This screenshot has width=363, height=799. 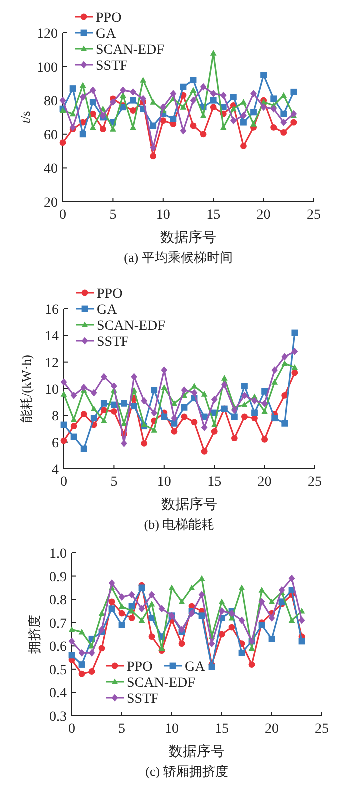 What do you see at coordinates (47, 34) in the screenshot?
I see `y-tick-label: 120` at bounding box center [47, 34].